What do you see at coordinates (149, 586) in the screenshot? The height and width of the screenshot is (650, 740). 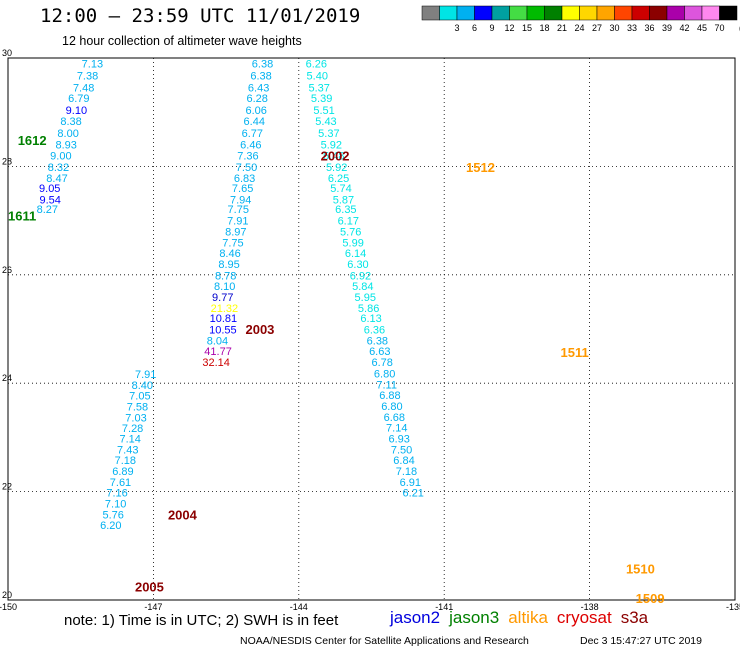 I see `pass-time-label: 2005` at bounding box center [149, 586].